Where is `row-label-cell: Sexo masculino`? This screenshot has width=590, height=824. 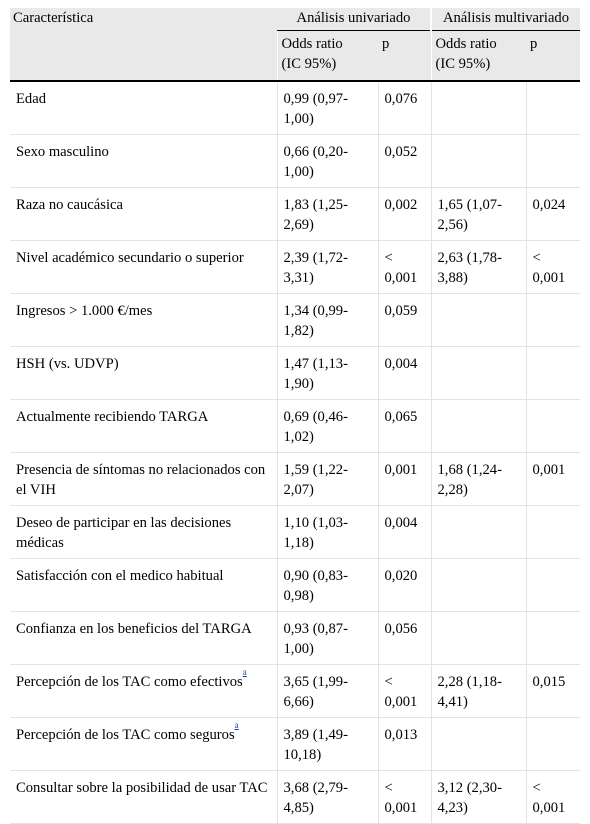 row-label-cell: Sexo masculino is located at coordinates (143, 161).